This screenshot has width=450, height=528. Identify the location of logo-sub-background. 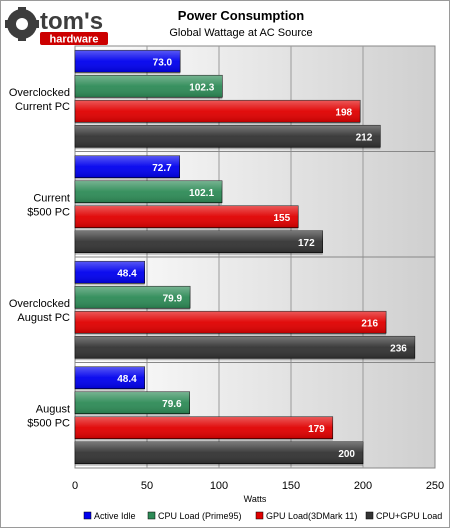
(74, 38).